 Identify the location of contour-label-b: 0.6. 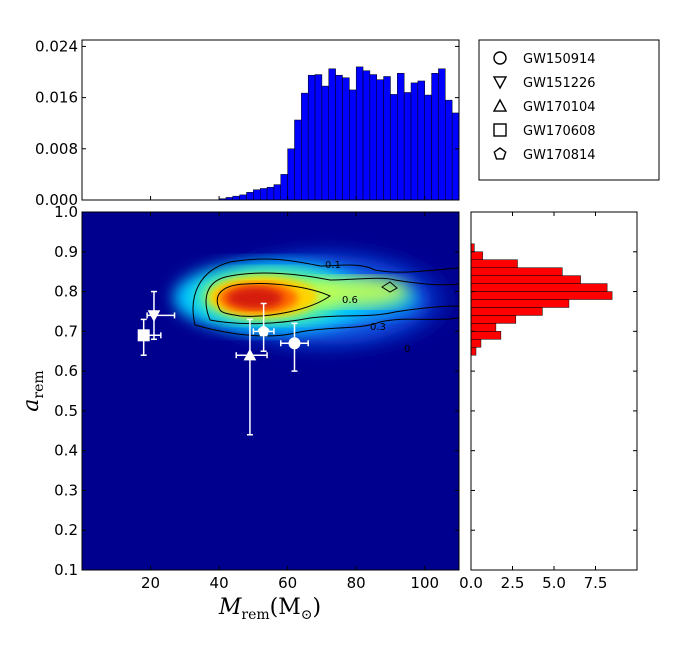
(350, 300).